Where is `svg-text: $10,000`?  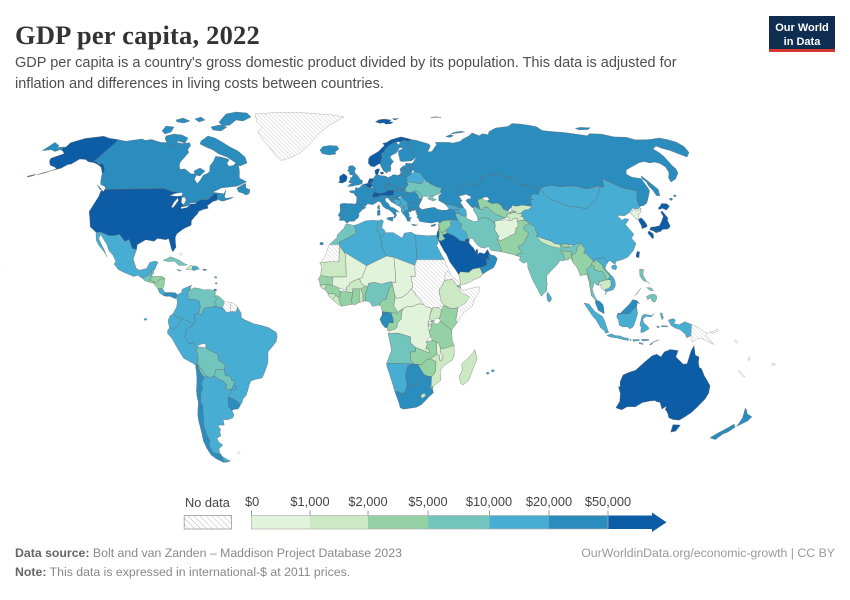
svg-text: $10,000 is located at coordinates (489, 501).